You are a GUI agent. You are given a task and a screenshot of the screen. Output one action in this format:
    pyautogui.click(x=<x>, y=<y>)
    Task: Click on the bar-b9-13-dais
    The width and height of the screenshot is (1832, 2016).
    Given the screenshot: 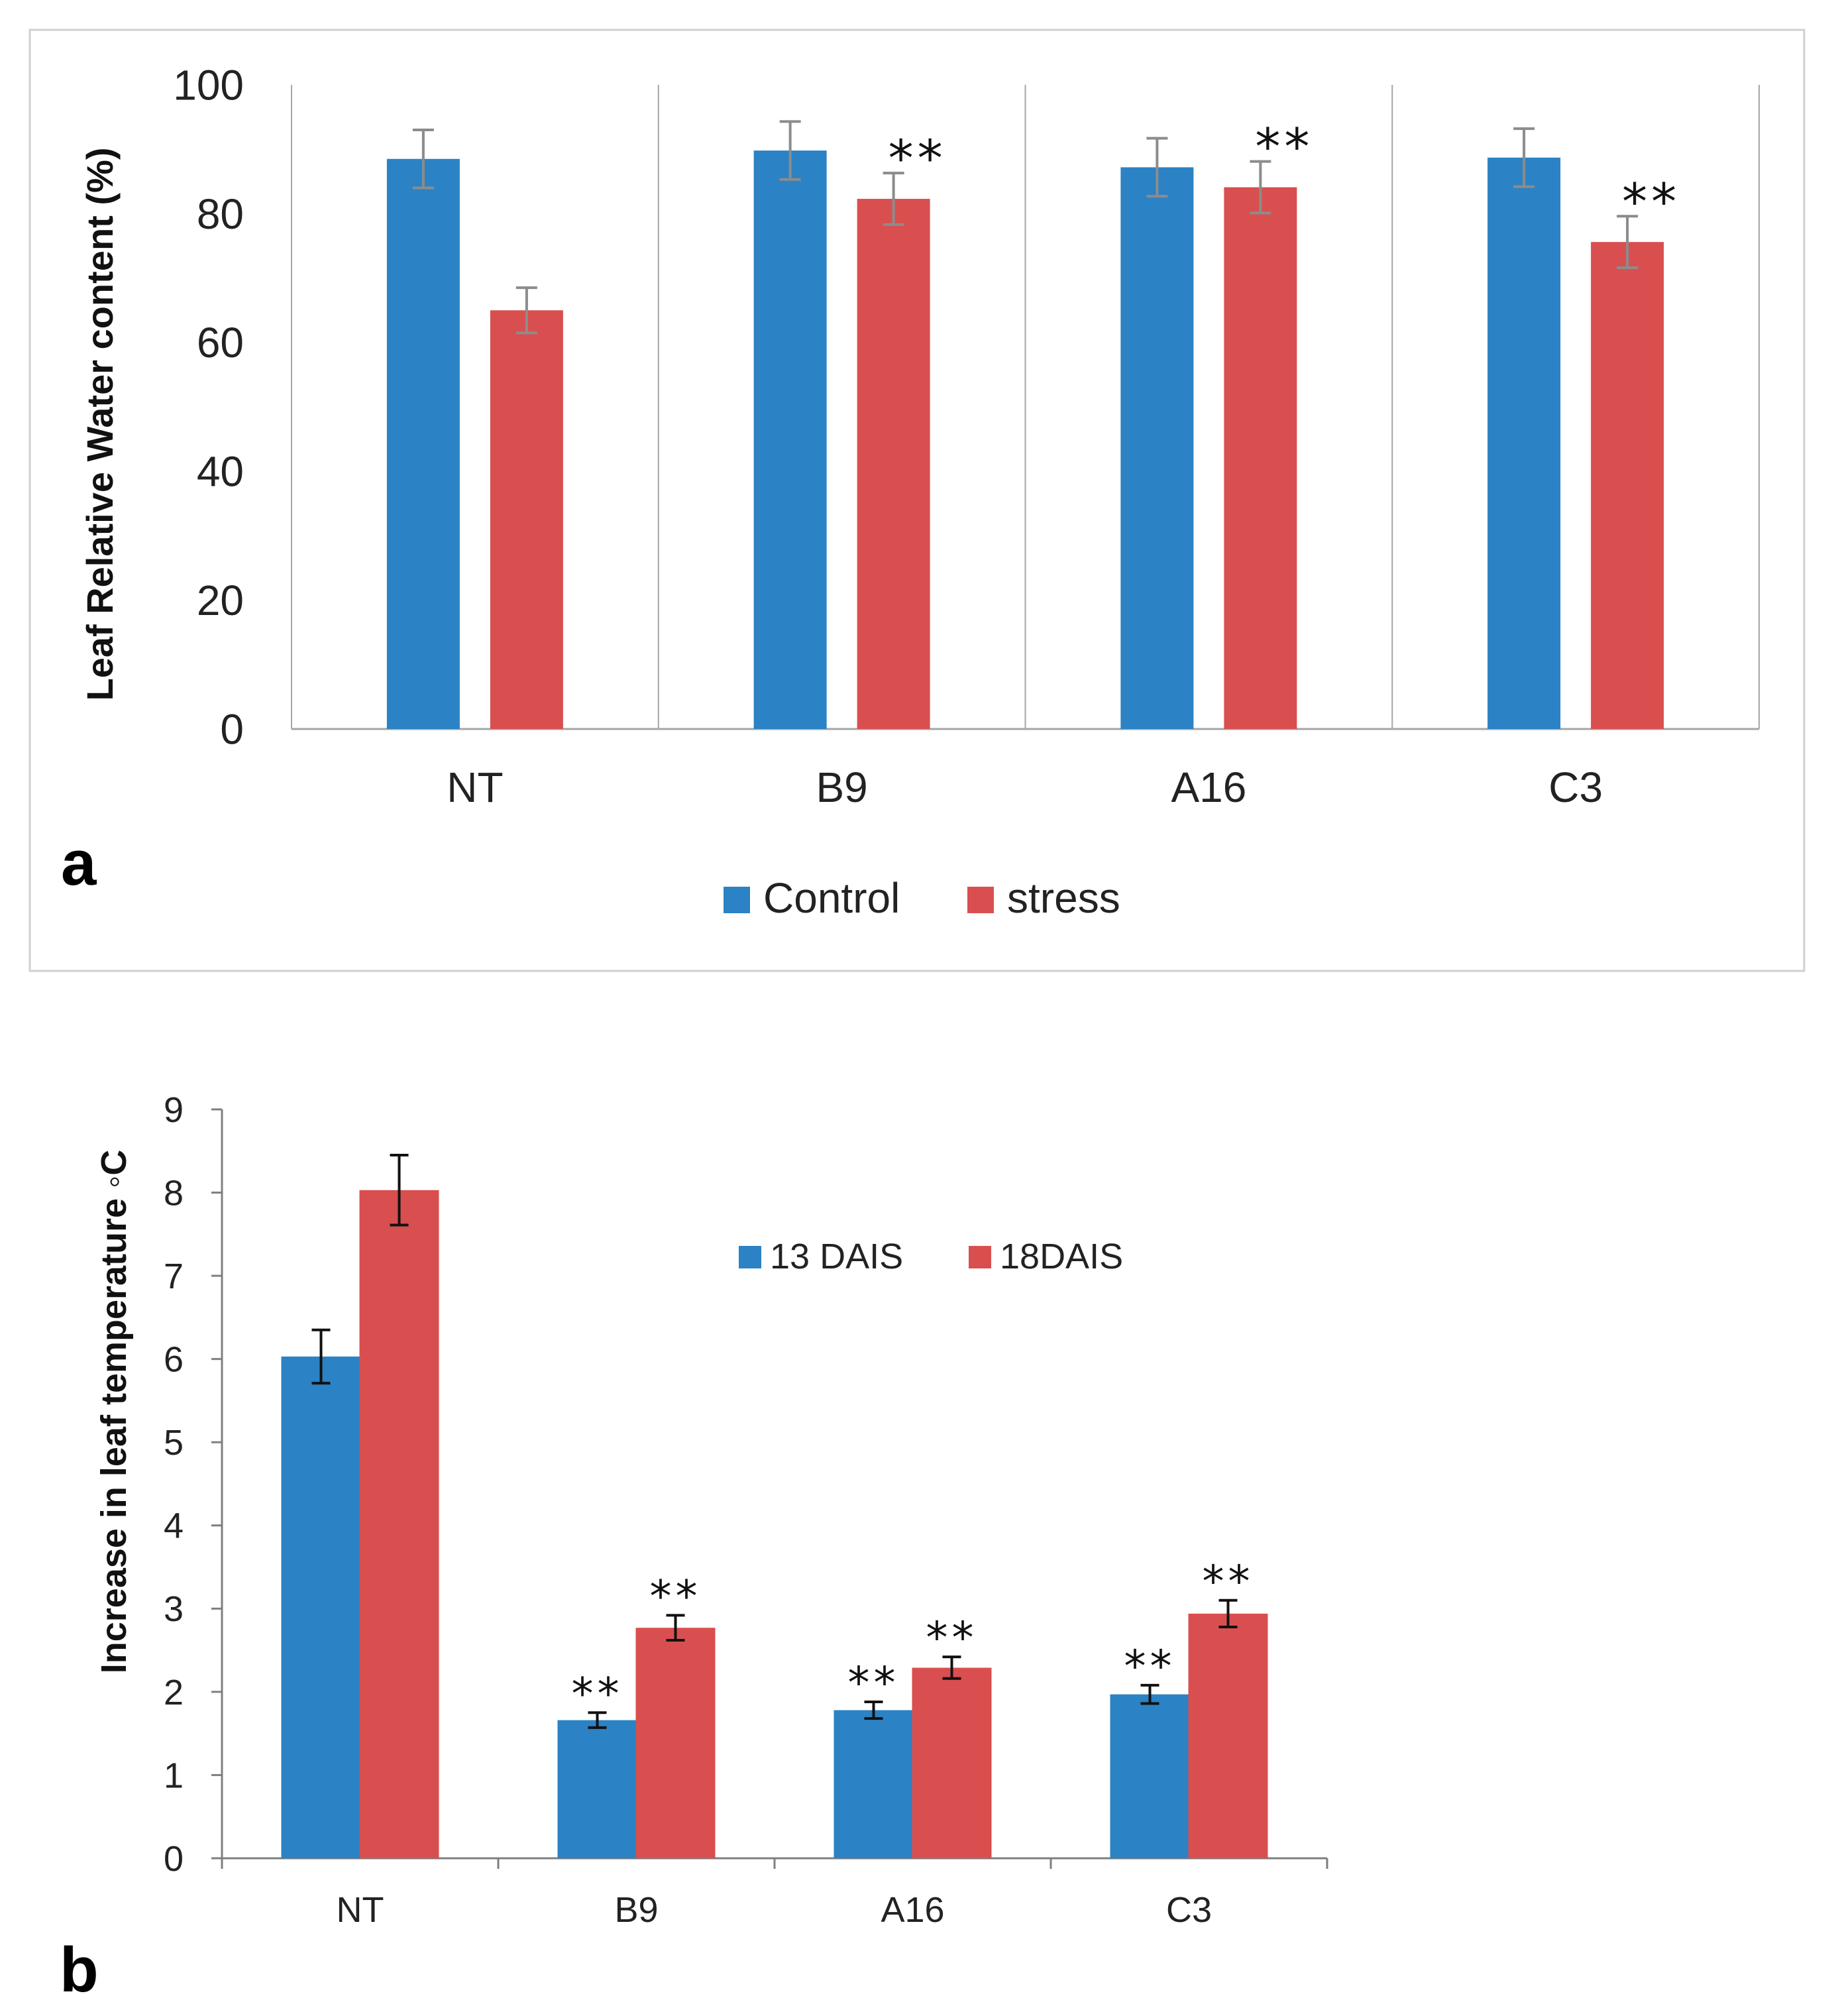 What is the action you would take?
    pyautogui.click(x=597, y=1789)
    